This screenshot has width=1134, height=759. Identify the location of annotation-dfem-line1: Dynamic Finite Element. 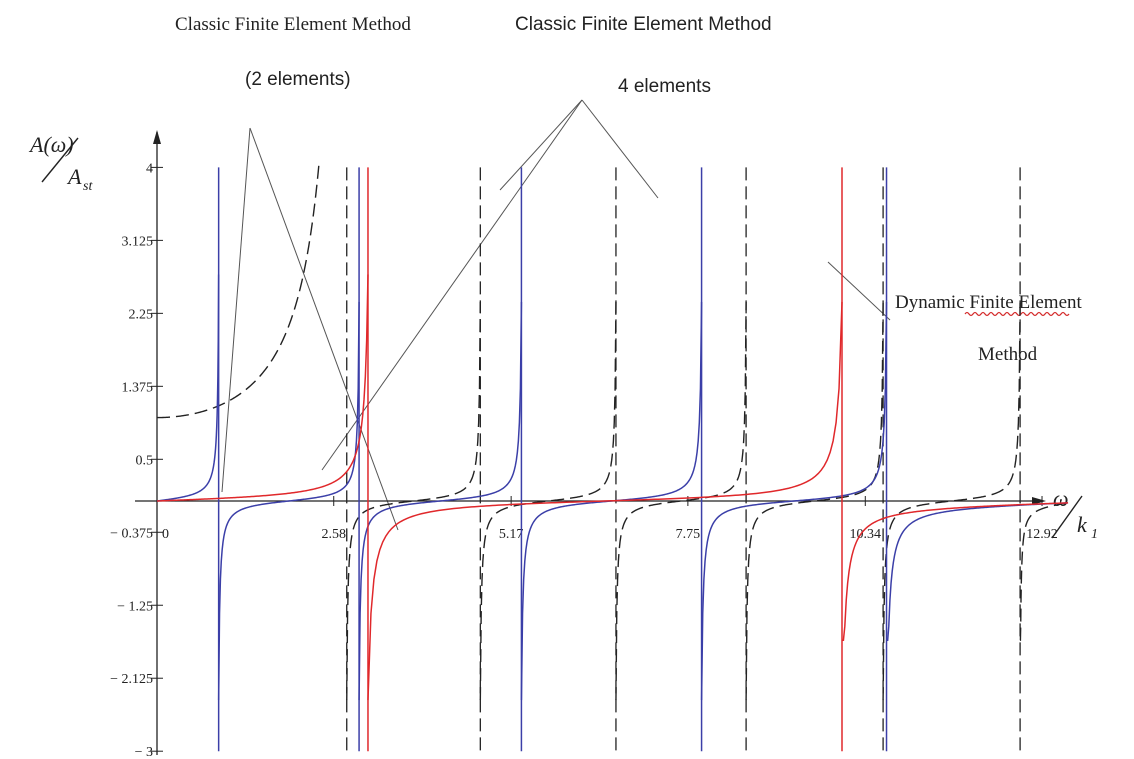
(989, 302).